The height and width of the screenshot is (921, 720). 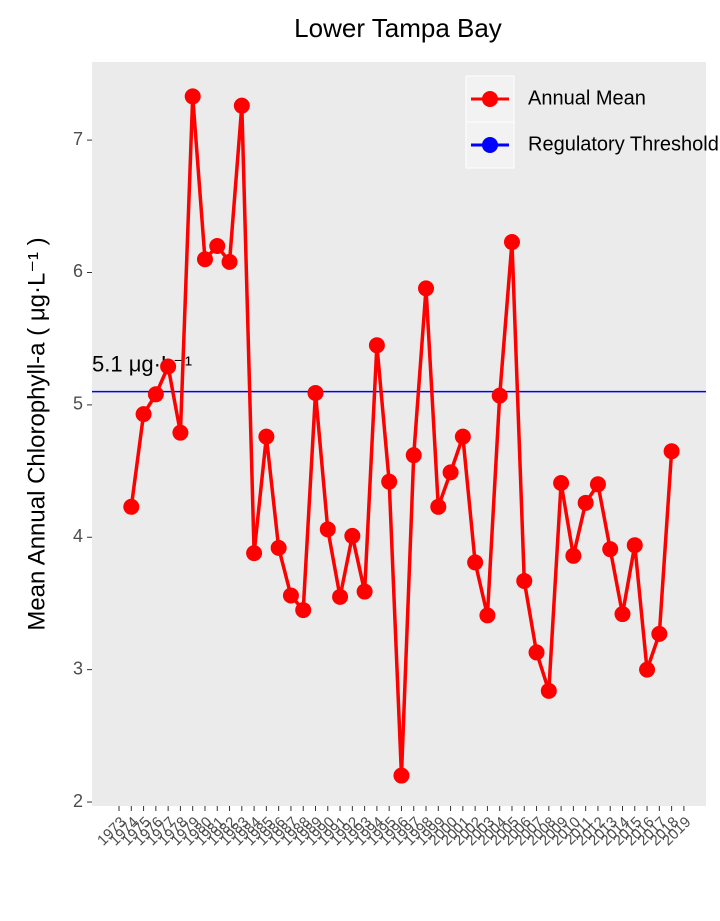 I want to click on y-tick-label: 5, so click(x=78, y=404).